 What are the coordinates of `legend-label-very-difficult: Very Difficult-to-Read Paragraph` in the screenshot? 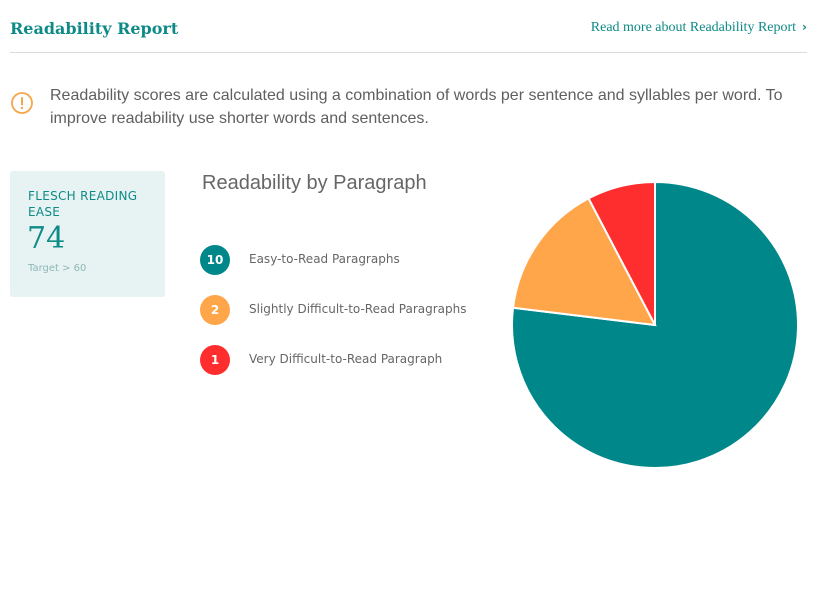 It's located at (346, 359).